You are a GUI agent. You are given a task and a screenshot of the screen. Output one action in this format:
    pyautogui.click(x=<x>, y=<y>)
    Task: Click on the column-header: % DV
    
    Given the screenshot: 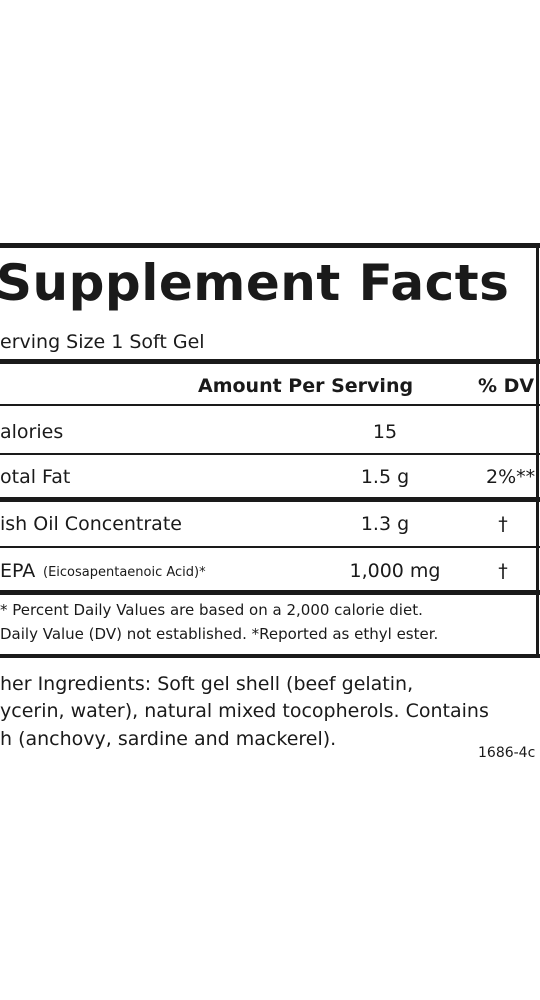 What is the action you would take?
    pyautogui.click(x=506, y=386)
    